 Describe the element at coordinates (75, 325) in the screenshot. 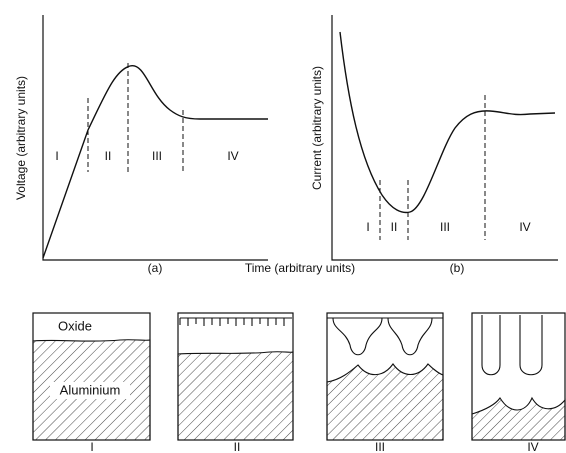

I see `layer-label: Oxide` at that location.